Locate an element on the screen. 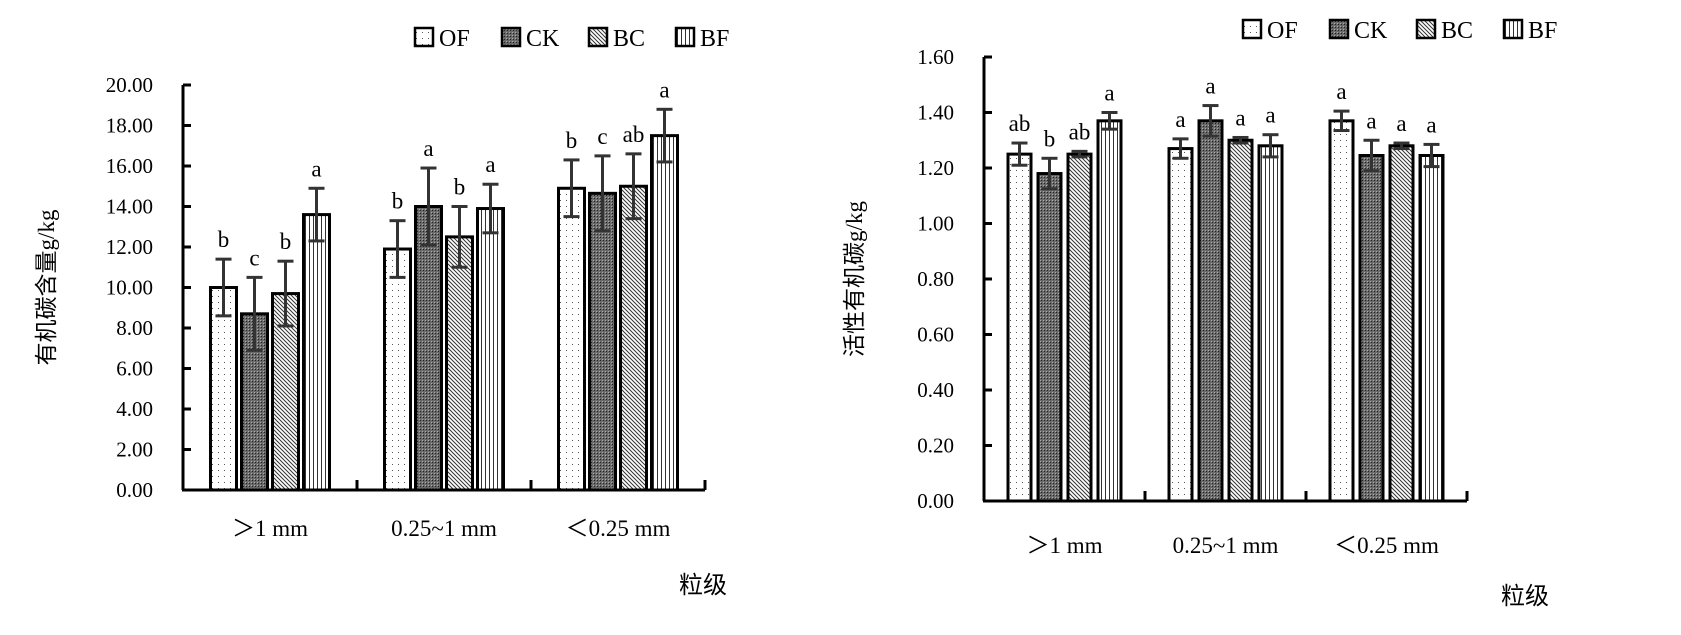 This screenshot has width=1681, height=635. y-tick-label: 0.80 is located at coordinates (935, 279).